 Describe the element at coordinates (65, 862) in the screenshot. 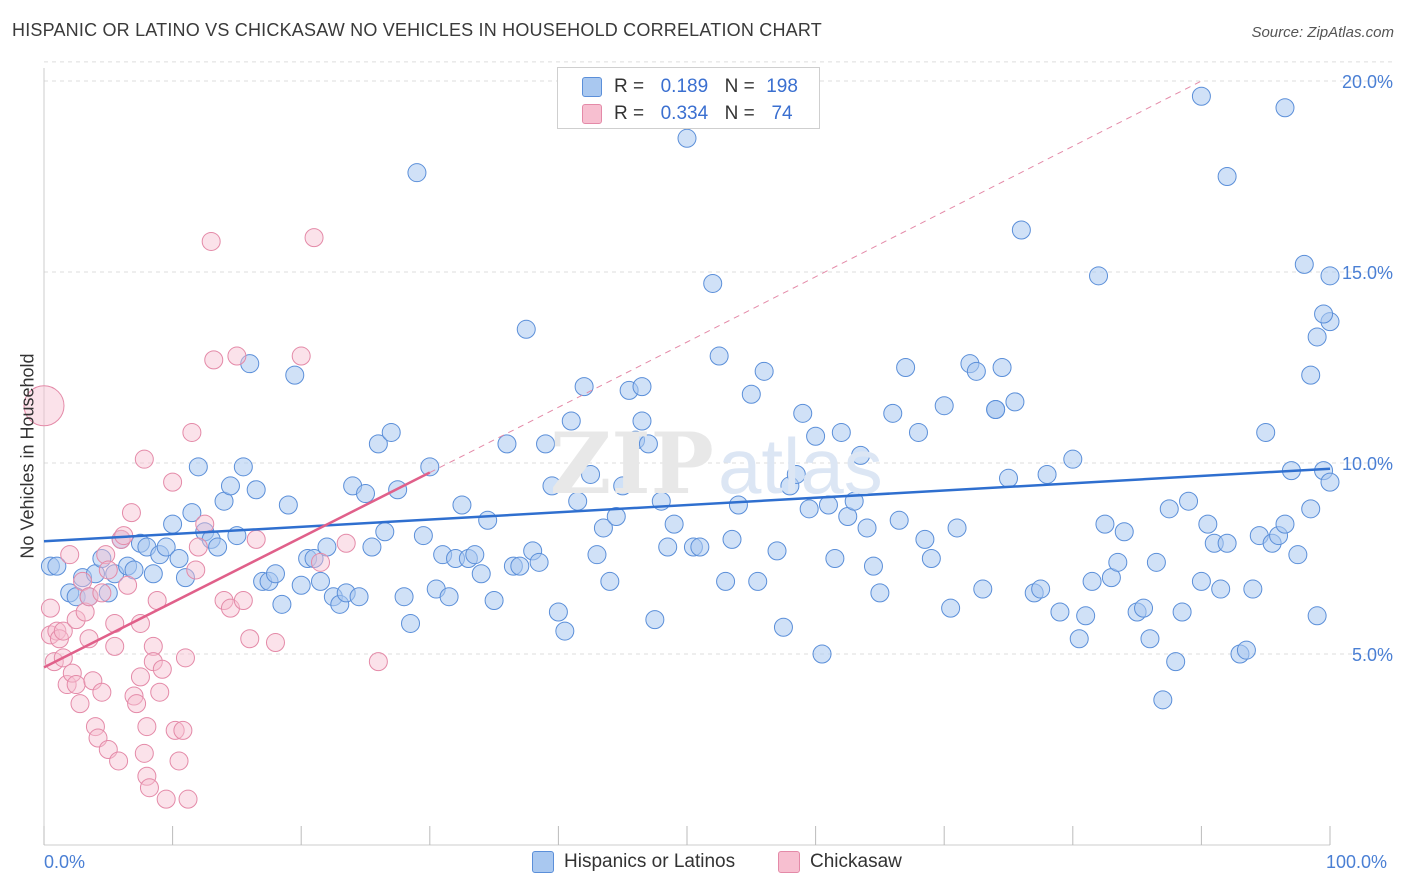

I see `x-tick-label-min: 0.0%` at that location.